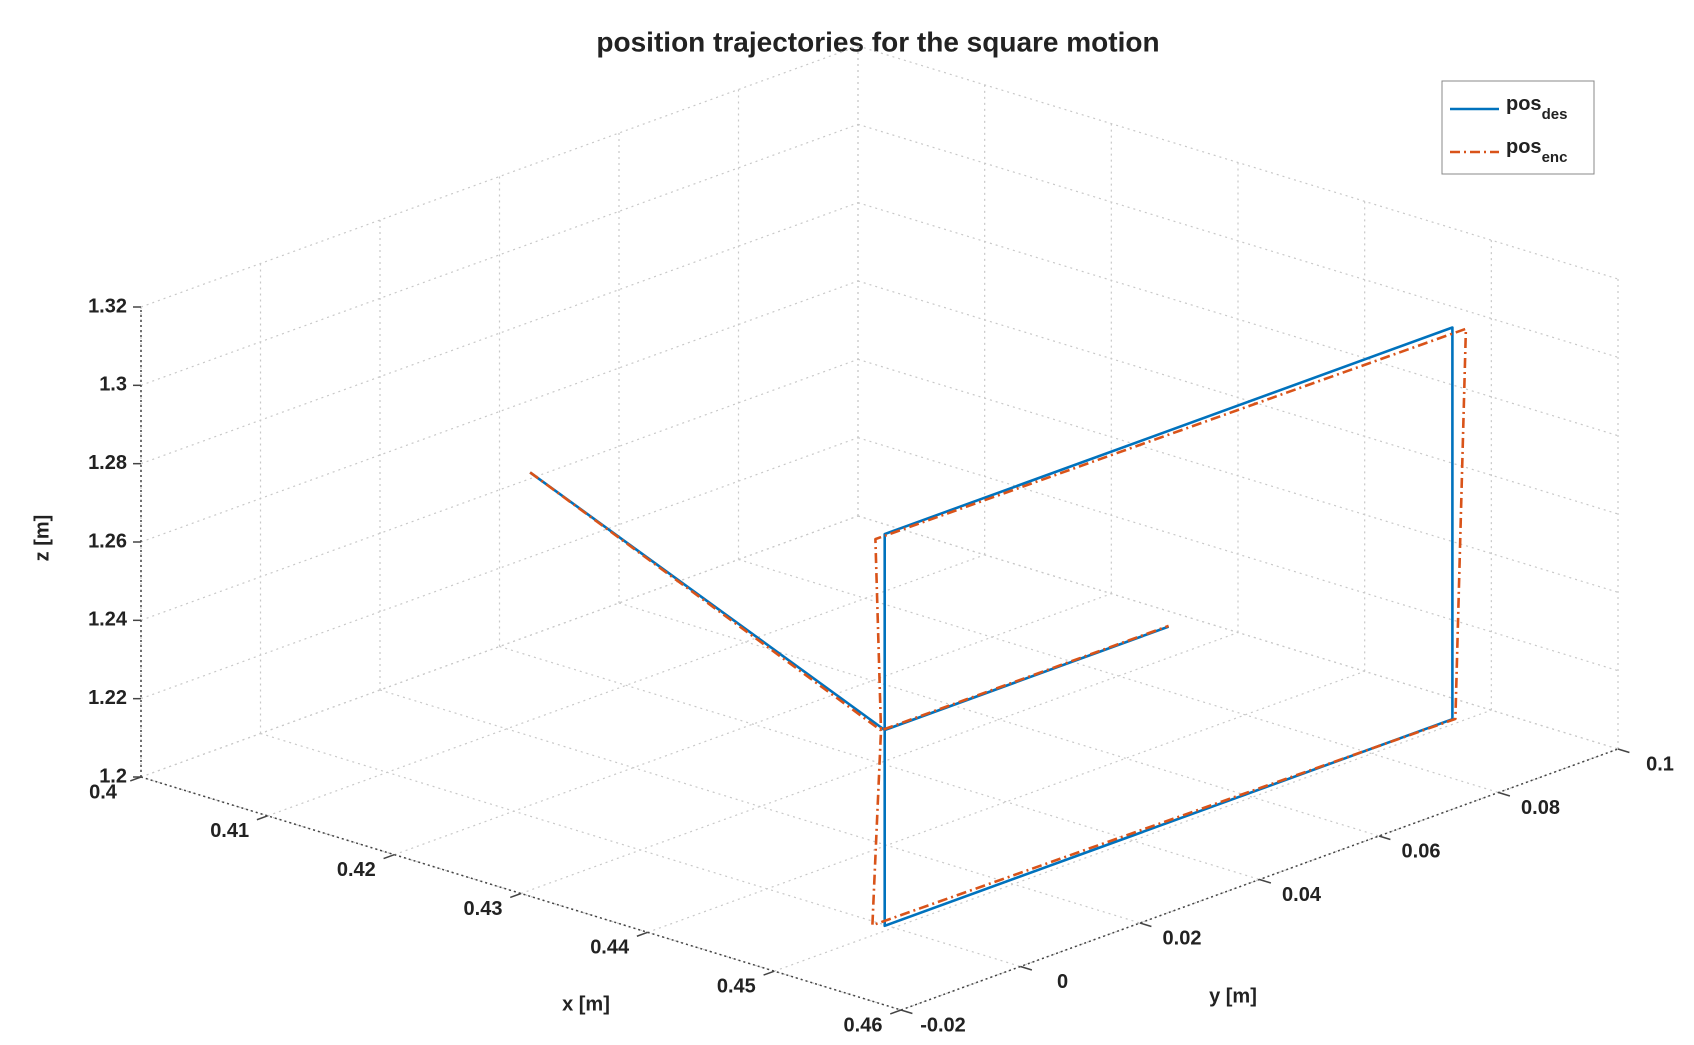 The image size is (1694, 1045). I want to click on z-tick-label: 1.22, so click(107, 698).